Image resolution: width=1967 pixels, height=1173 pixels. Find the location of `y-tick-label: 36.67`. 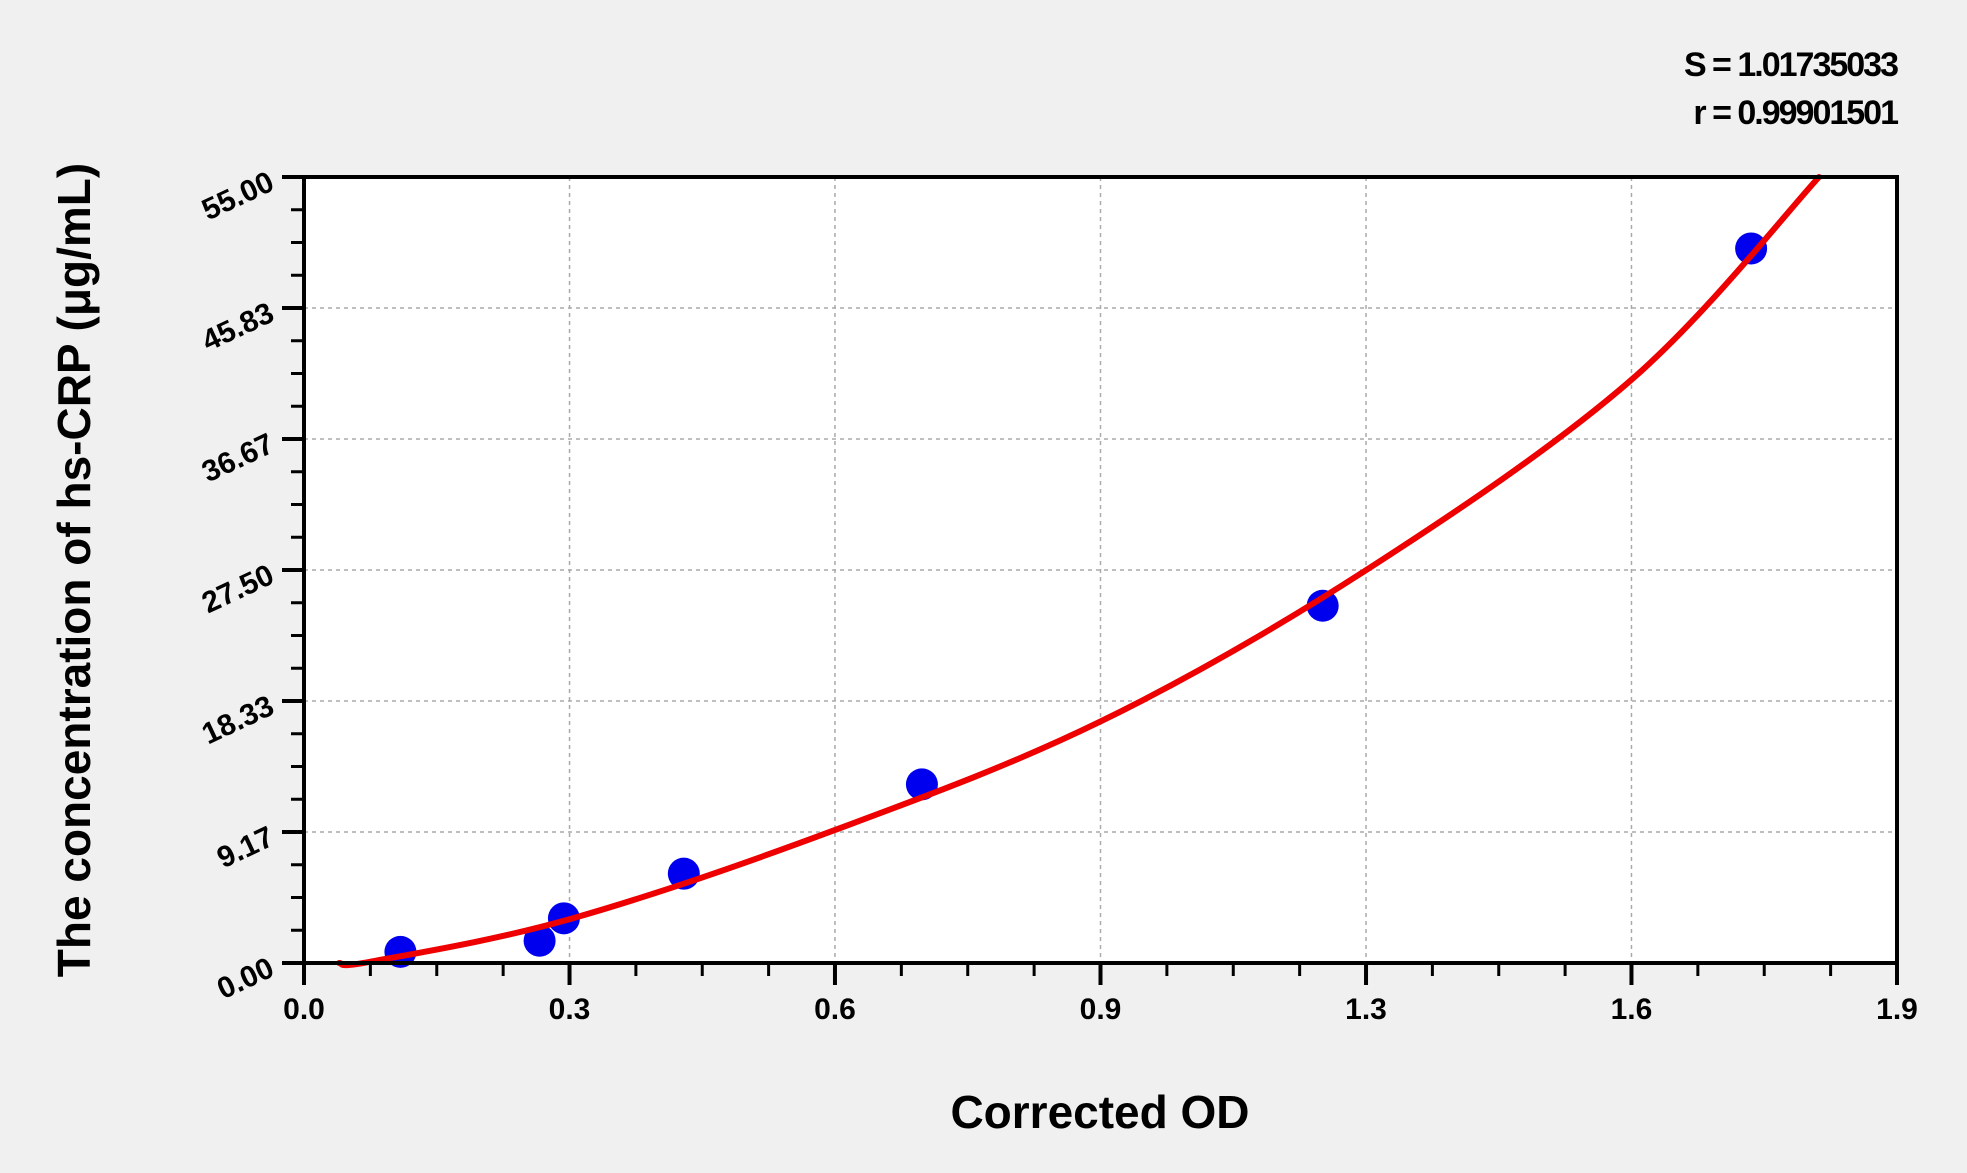

y-tick-label: 36.67 is located at coordinates (238, 458).